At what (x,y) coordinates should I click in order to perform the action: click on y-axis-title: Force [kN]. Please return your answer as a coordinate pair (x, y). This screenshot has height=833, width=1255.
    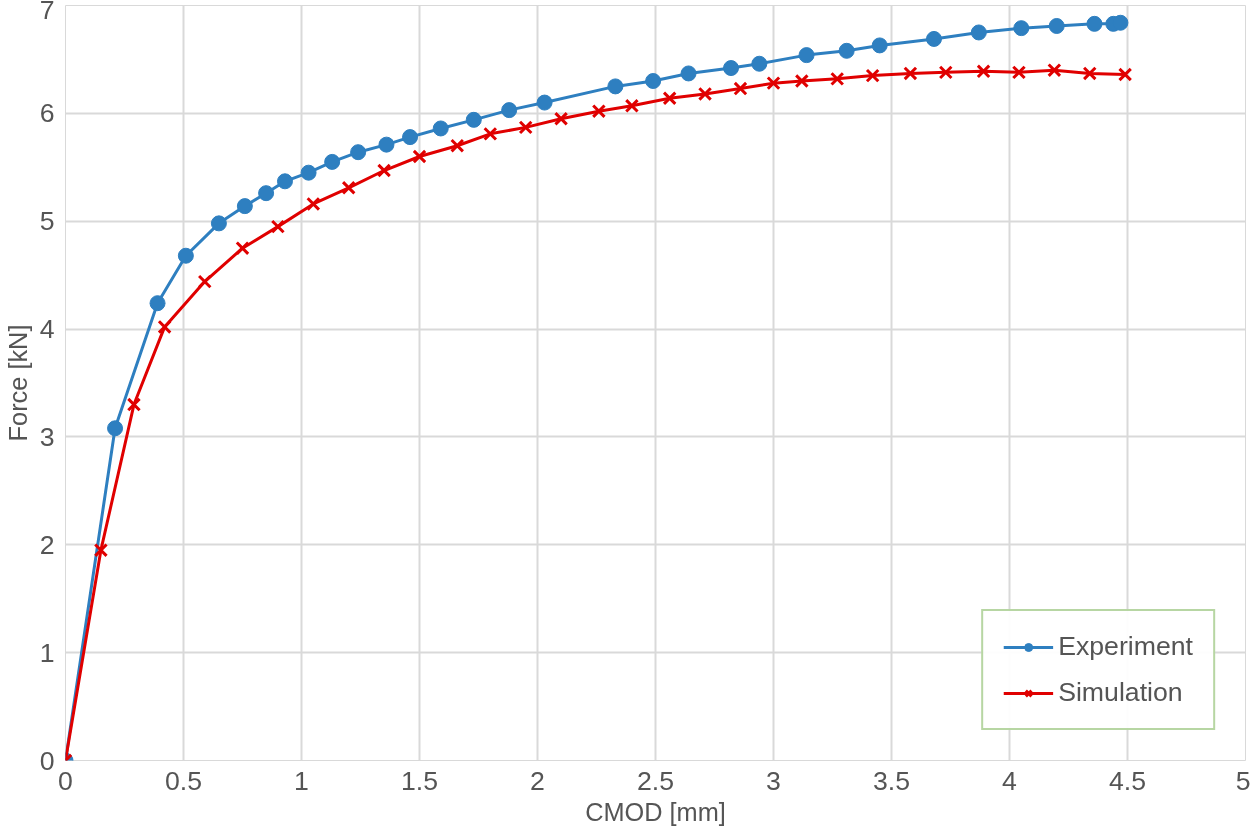
    Looking at the image, I should click on (17, 383).